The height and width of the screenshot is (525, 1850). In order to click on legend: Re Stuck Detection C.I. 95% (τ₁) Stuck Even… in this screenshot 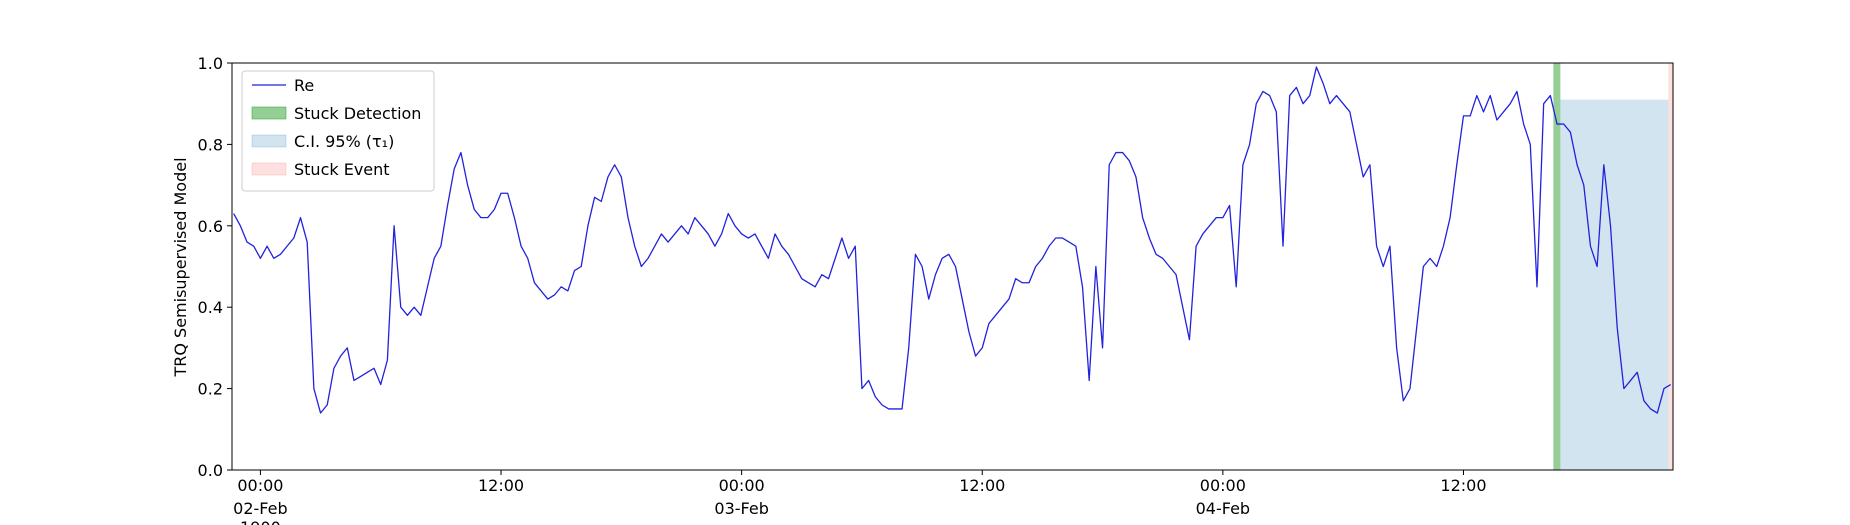, I will do `click(338, 131)`.